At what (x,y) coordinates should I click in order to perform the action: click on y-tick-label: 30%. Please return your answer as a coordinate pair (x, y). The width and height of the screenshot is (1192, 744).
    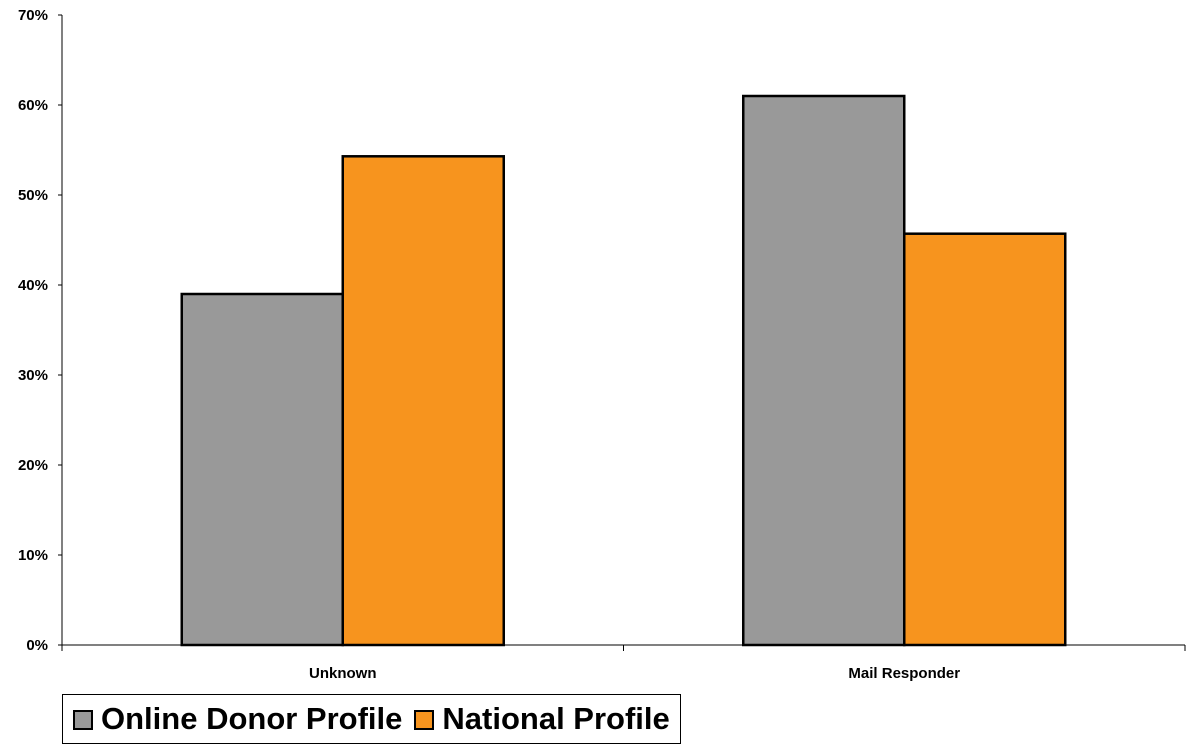
    Looking at the image, I should click on (33, 375).